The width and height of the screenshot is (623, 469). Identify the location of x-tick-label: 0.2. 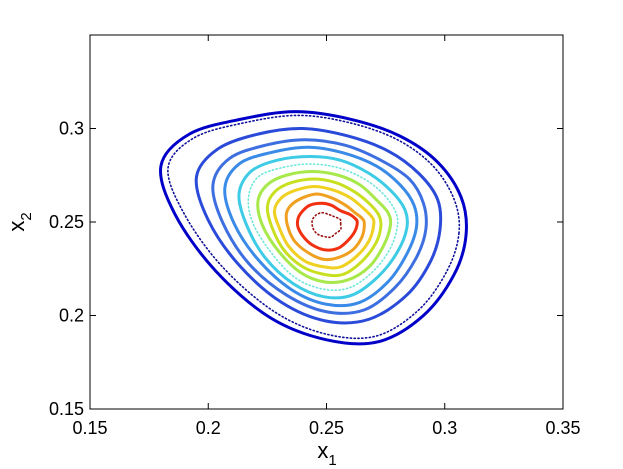
(208, 428).